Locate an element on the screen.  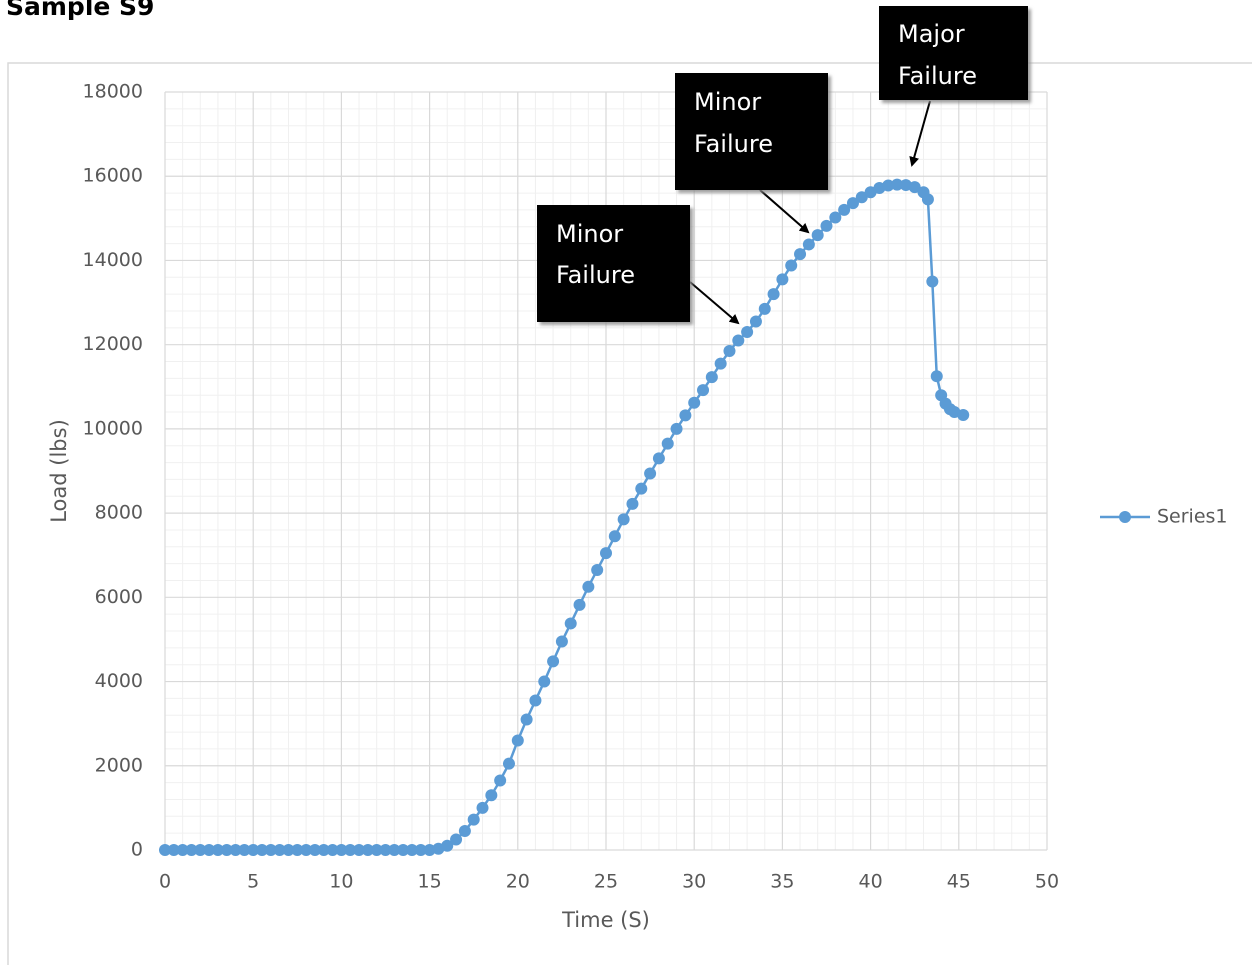
y-tick-label: 16000 is located at coordinates (113, 176).